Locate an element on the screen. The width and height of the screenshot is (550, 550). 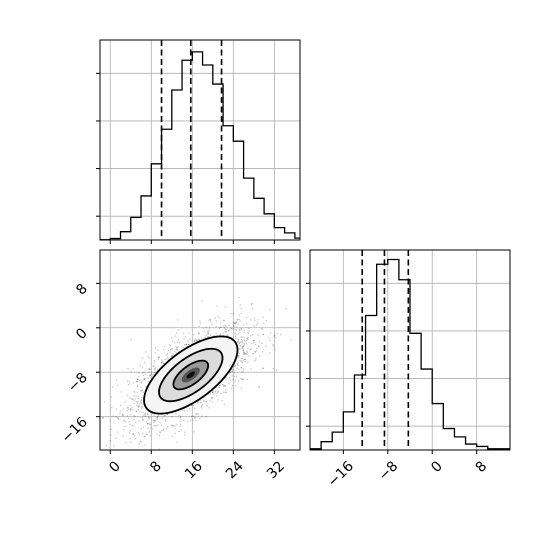
marginal-x-ticks is located at coordinates (185, 158).